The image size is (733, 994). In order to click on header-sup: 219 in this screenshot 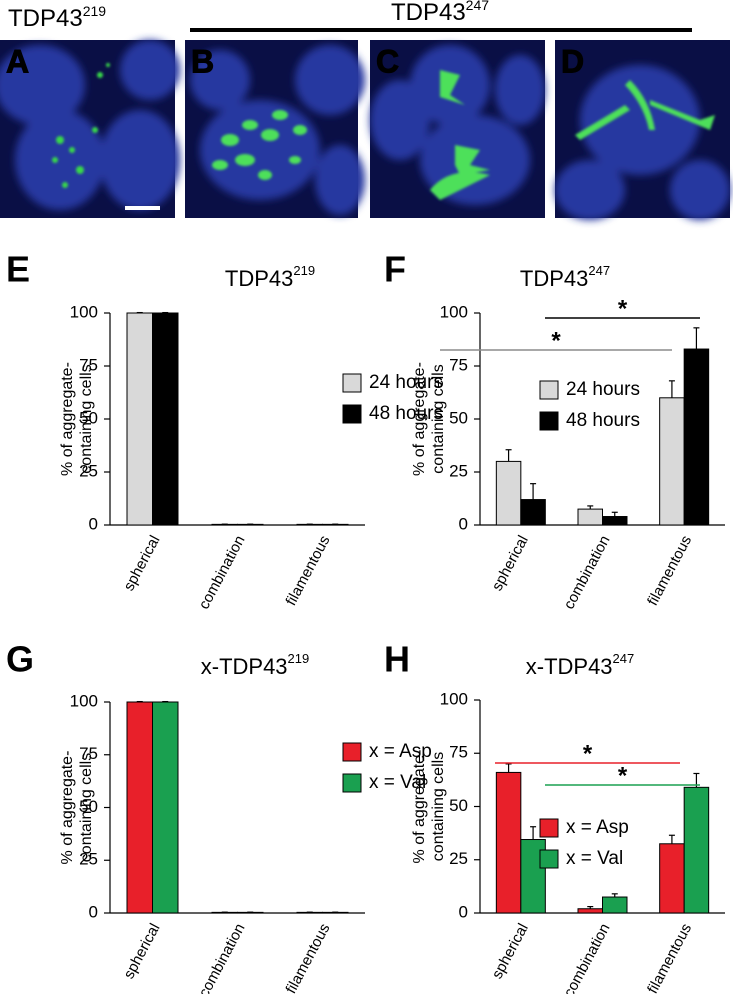, I will do `click(95, 11)`.